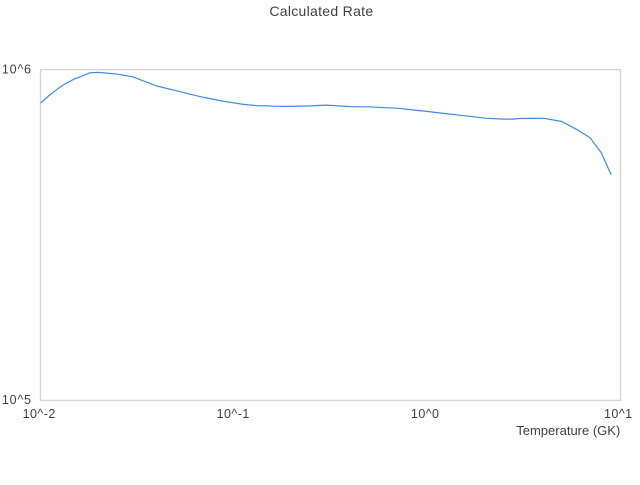 The height and width of the screenshot is (485, 640). I want to click on svg-text: 10^5, so click(17, 400).